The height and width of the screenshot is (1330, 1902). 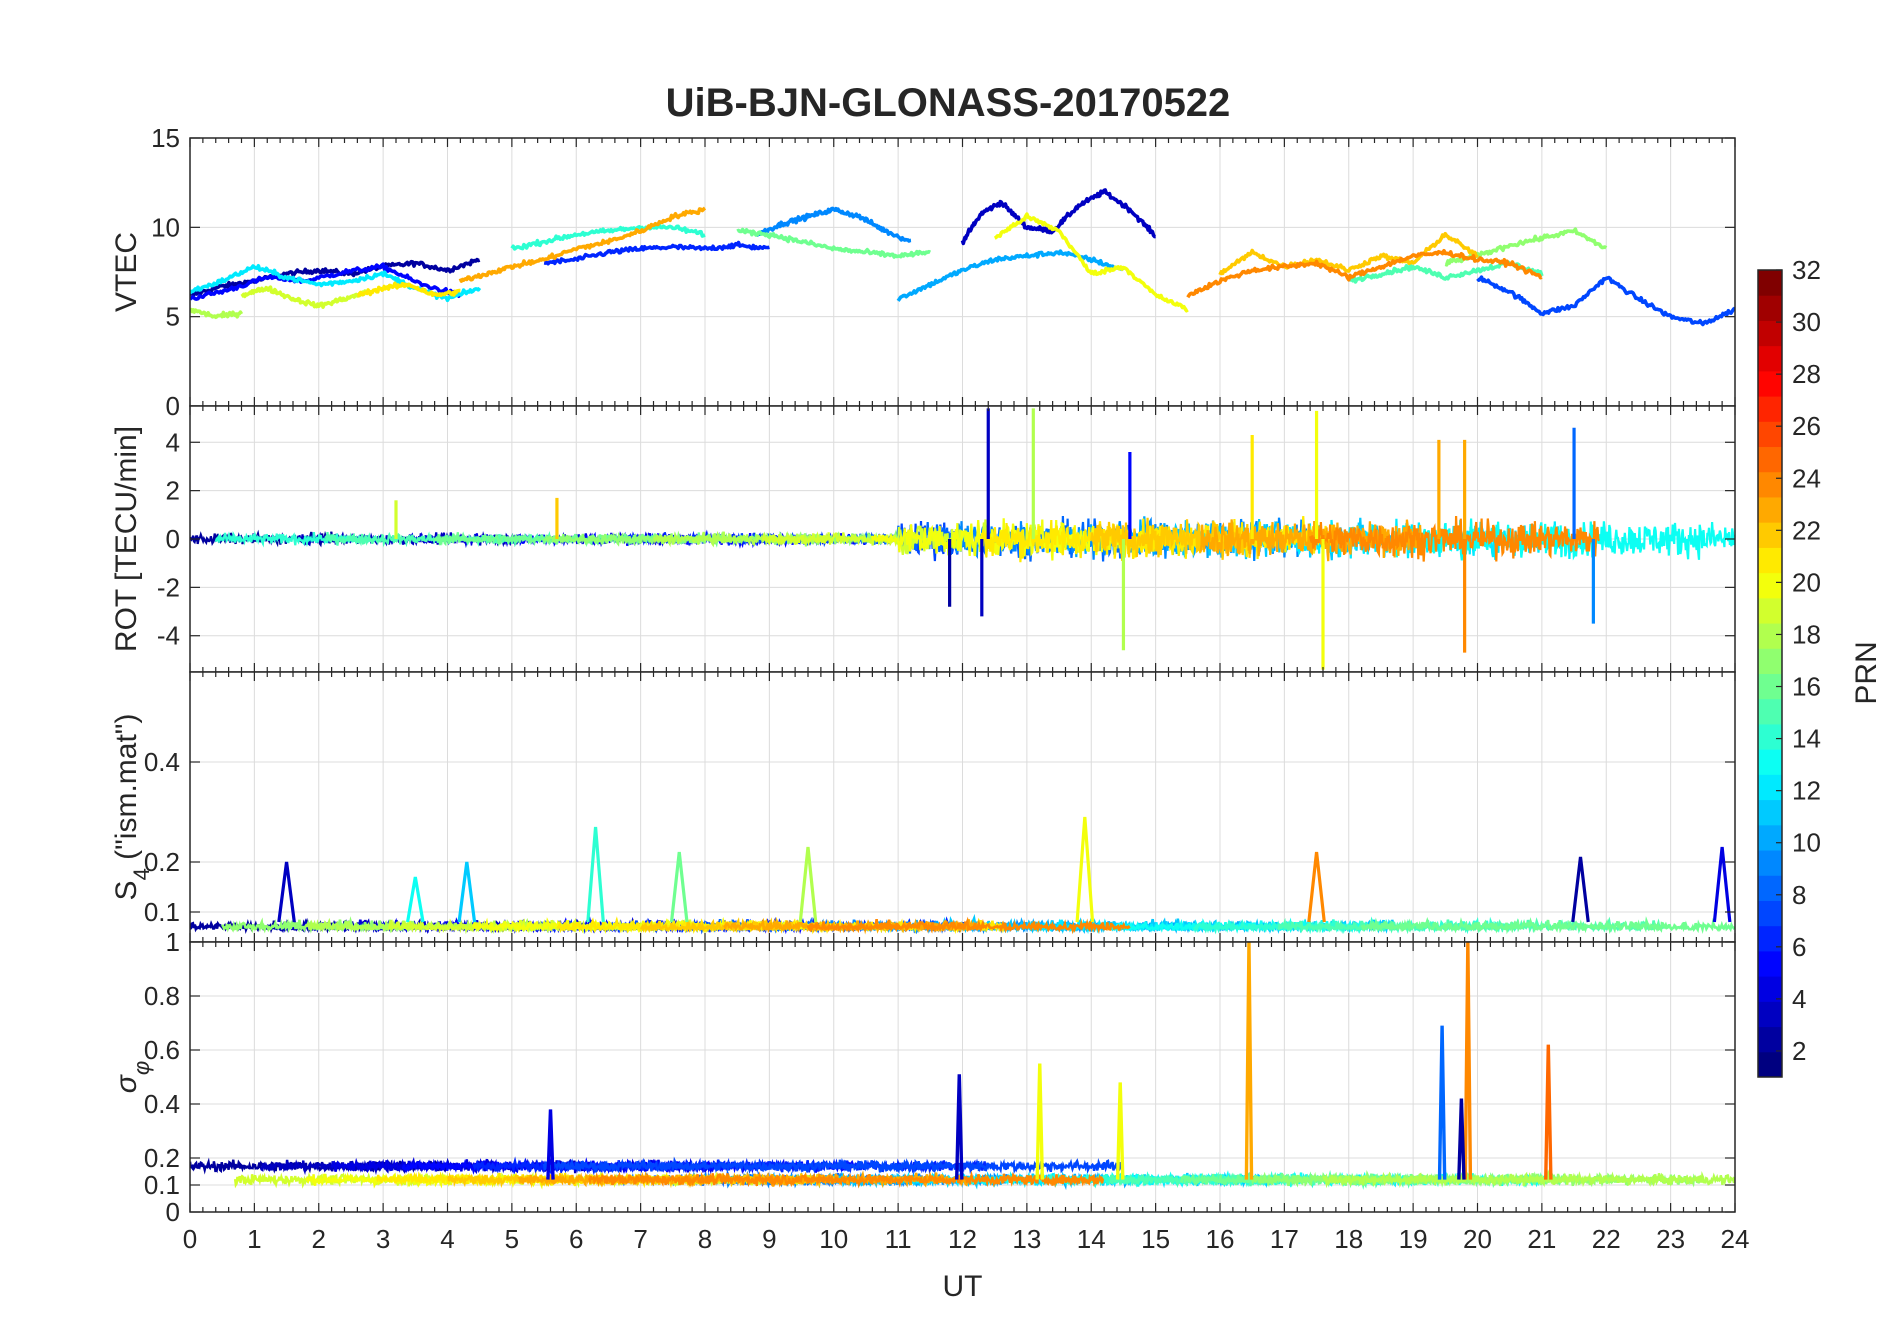 I want to click on x-tick-label: 8, so click(x=705, y=1239).